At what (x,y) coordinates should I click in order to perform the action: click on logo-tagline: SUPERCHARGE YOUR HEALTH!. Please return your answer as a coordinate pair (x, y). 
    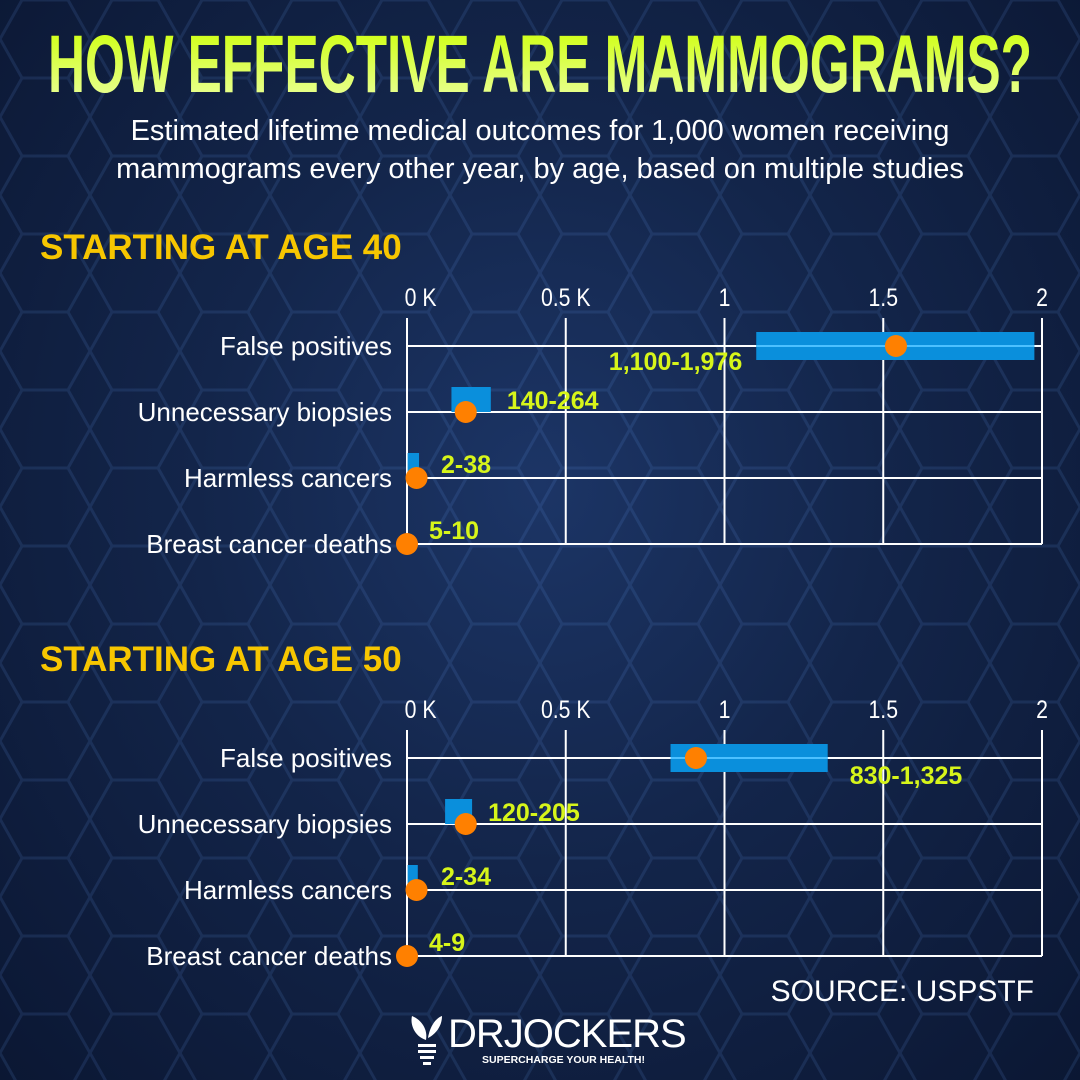
    Looking at the image, I should click on (563, 1060).